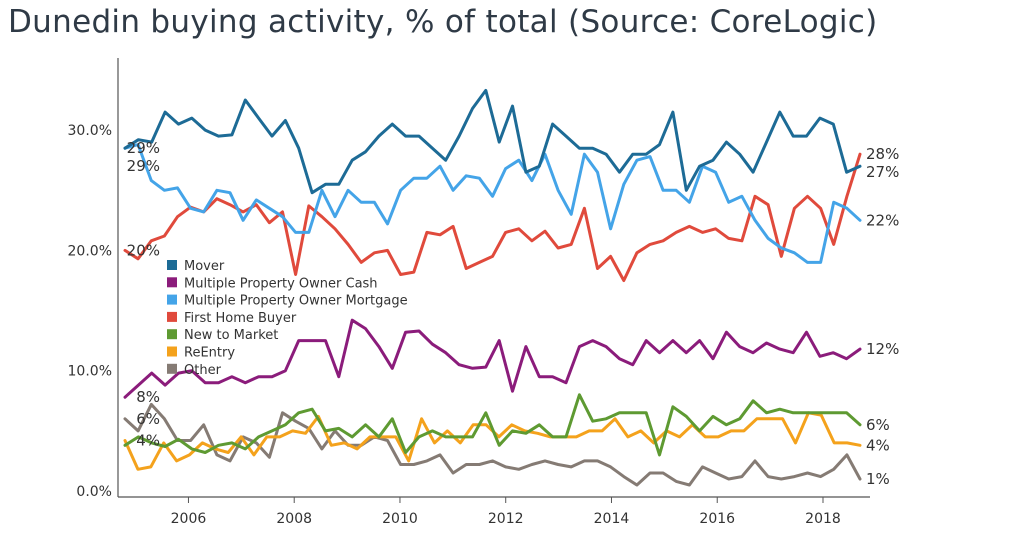  I want to click on x-tick-label: 2018, so click(823, 519).